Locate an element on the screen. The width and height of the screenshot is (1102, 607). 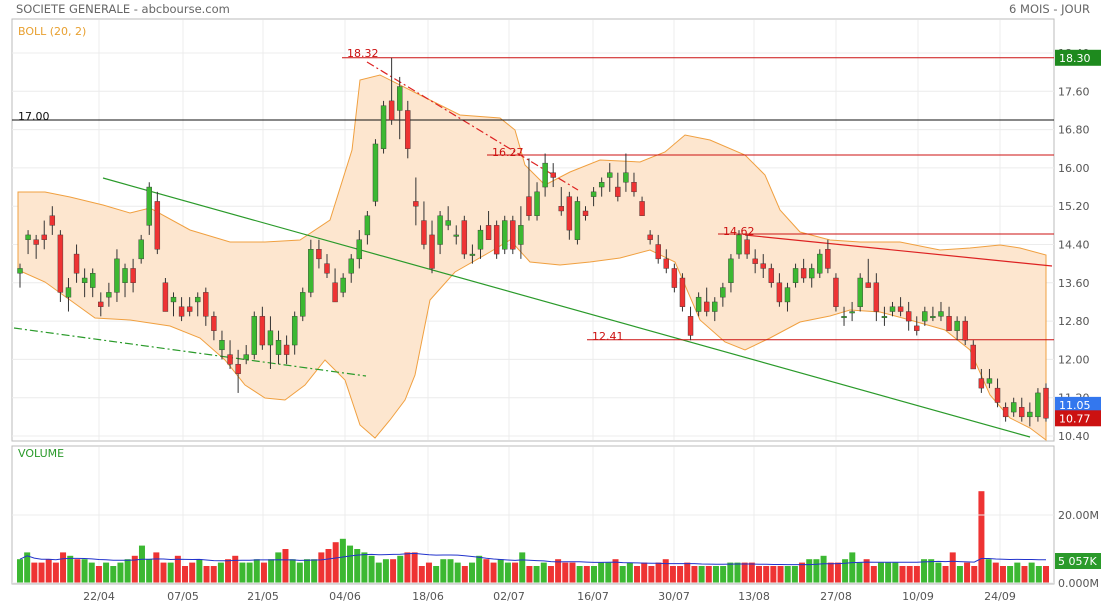
price-tick-label: 13.60 is located at coordinates (1074, 283).